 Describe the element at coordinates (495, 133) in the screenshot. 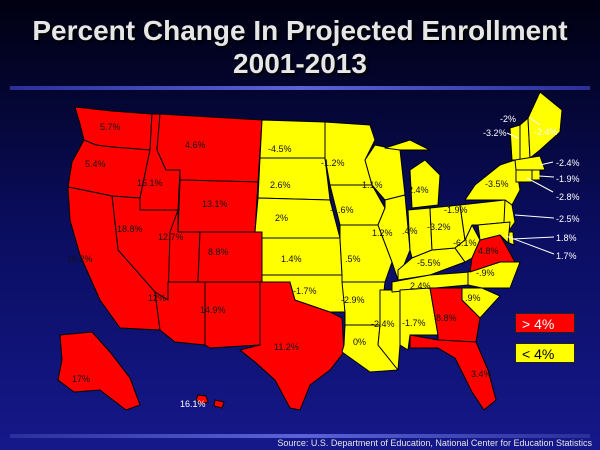

I see `state-label-VT: -3.2%` at that location.